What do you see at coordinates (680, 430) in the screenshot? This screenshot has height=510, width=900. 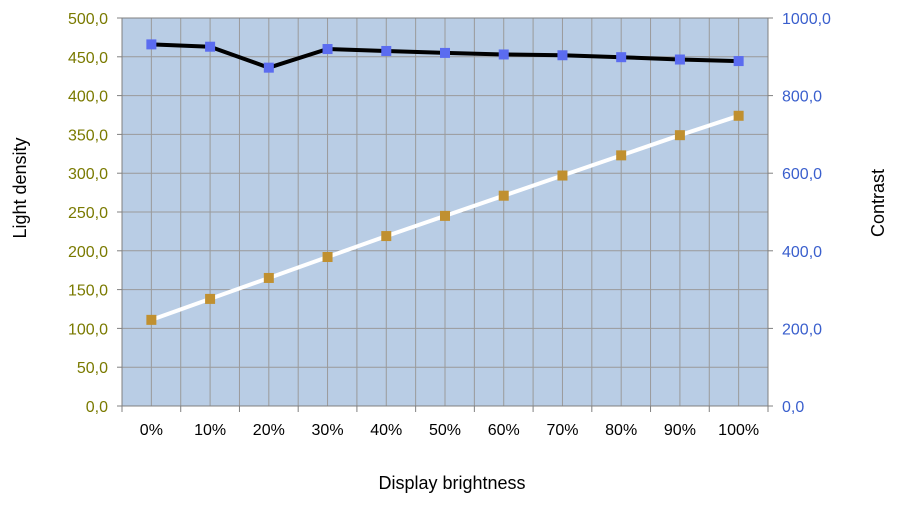 I see `x-tick-label: 90%` at bounding box center [680, 430].